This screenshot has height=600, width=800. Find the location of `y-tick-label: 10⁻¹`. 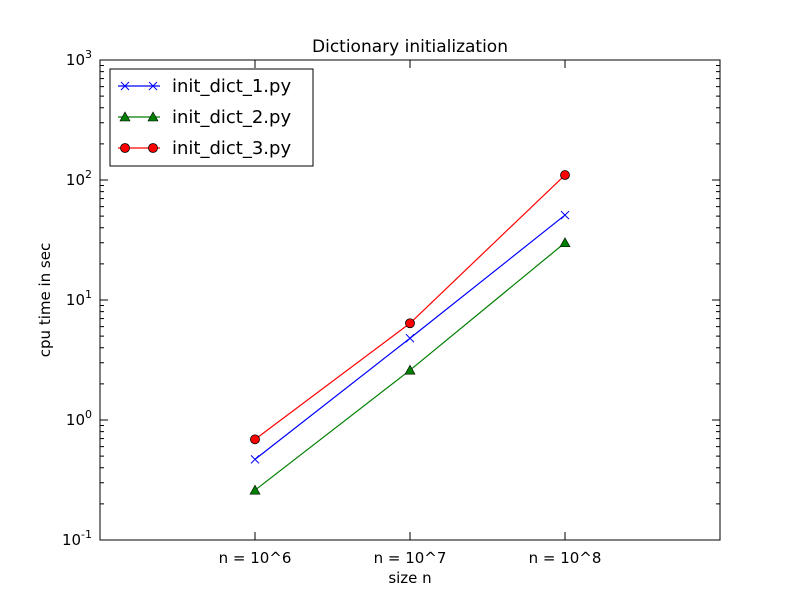

y-tick-label: 10⁻¹ is located at coordinates (77, 538).